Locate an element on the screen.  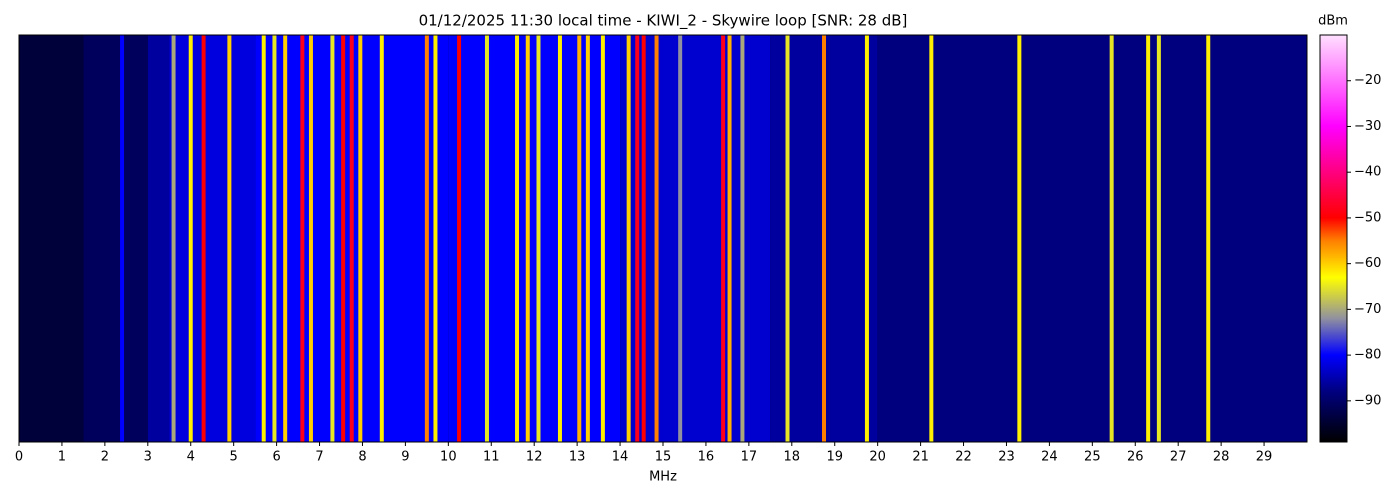
colorbar-tick-label: −60 is located at coordinates (1367, 263).